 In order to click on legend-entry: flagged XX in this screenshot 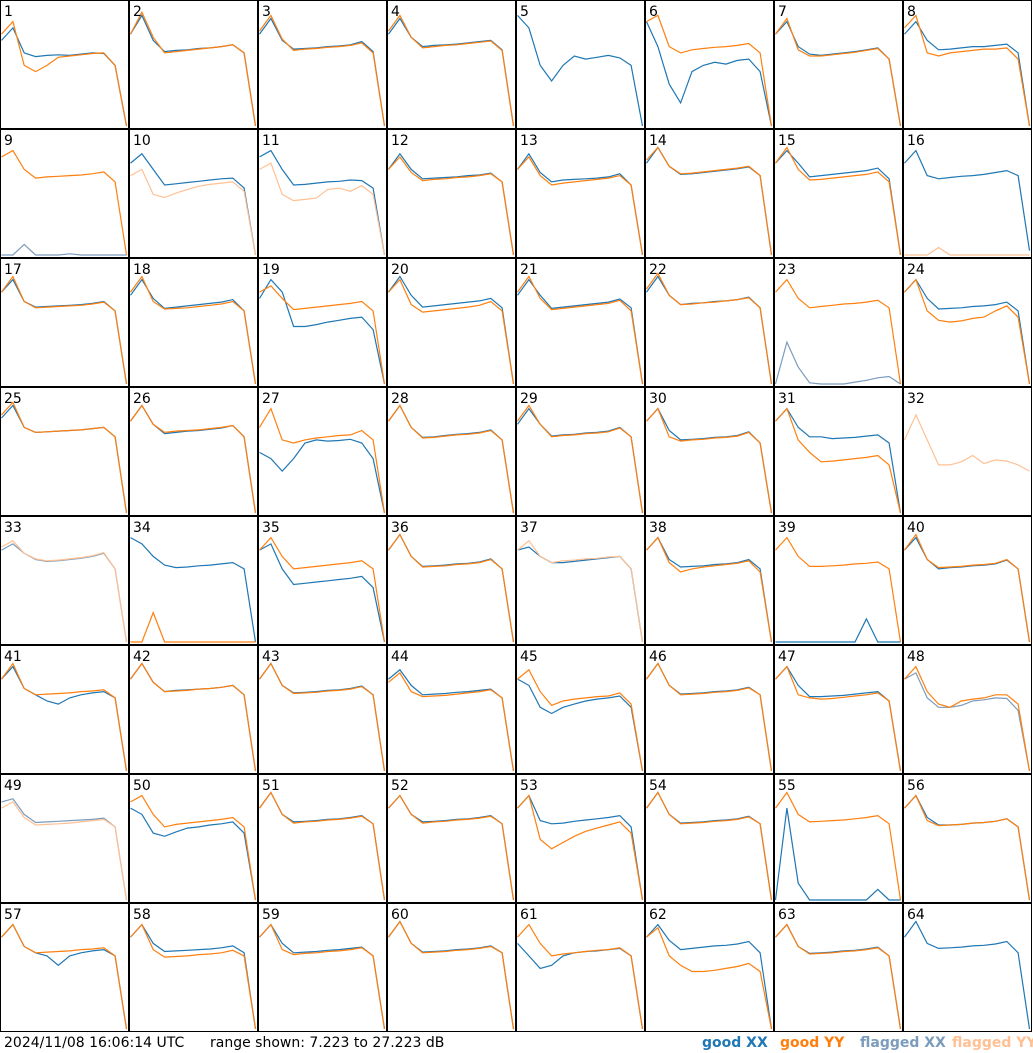, I will do `click(903, 1043)`.